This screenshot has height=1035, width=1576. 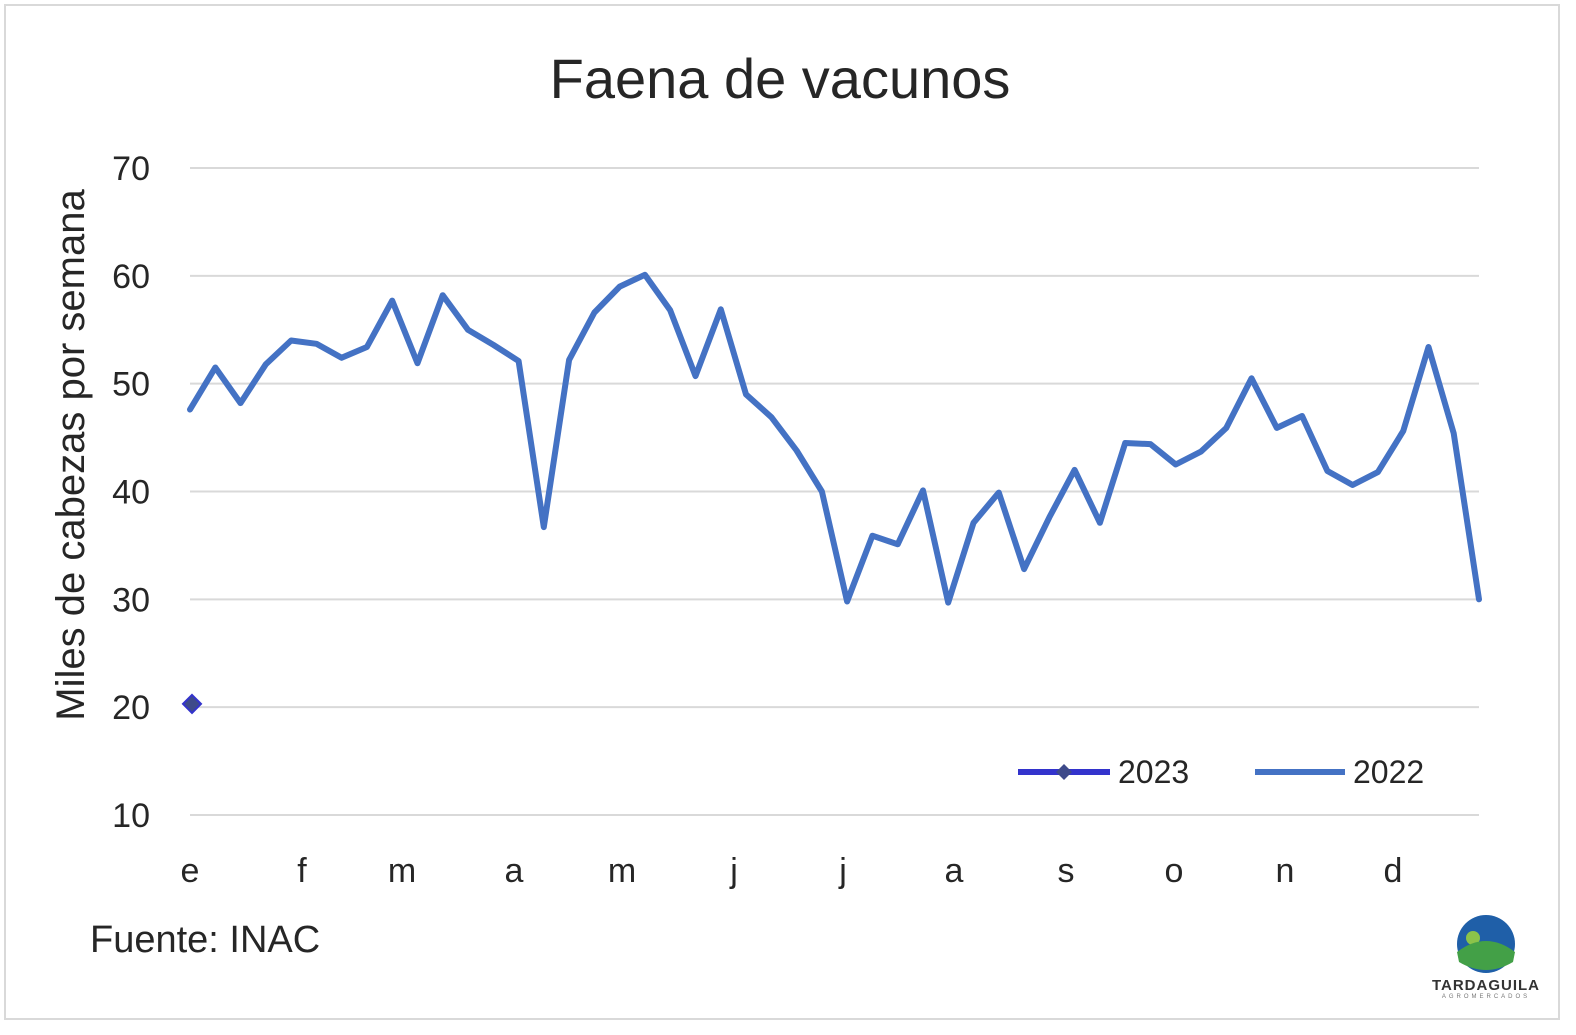 I want to click on y-tick-70: 70, so click(x=131, y=169).